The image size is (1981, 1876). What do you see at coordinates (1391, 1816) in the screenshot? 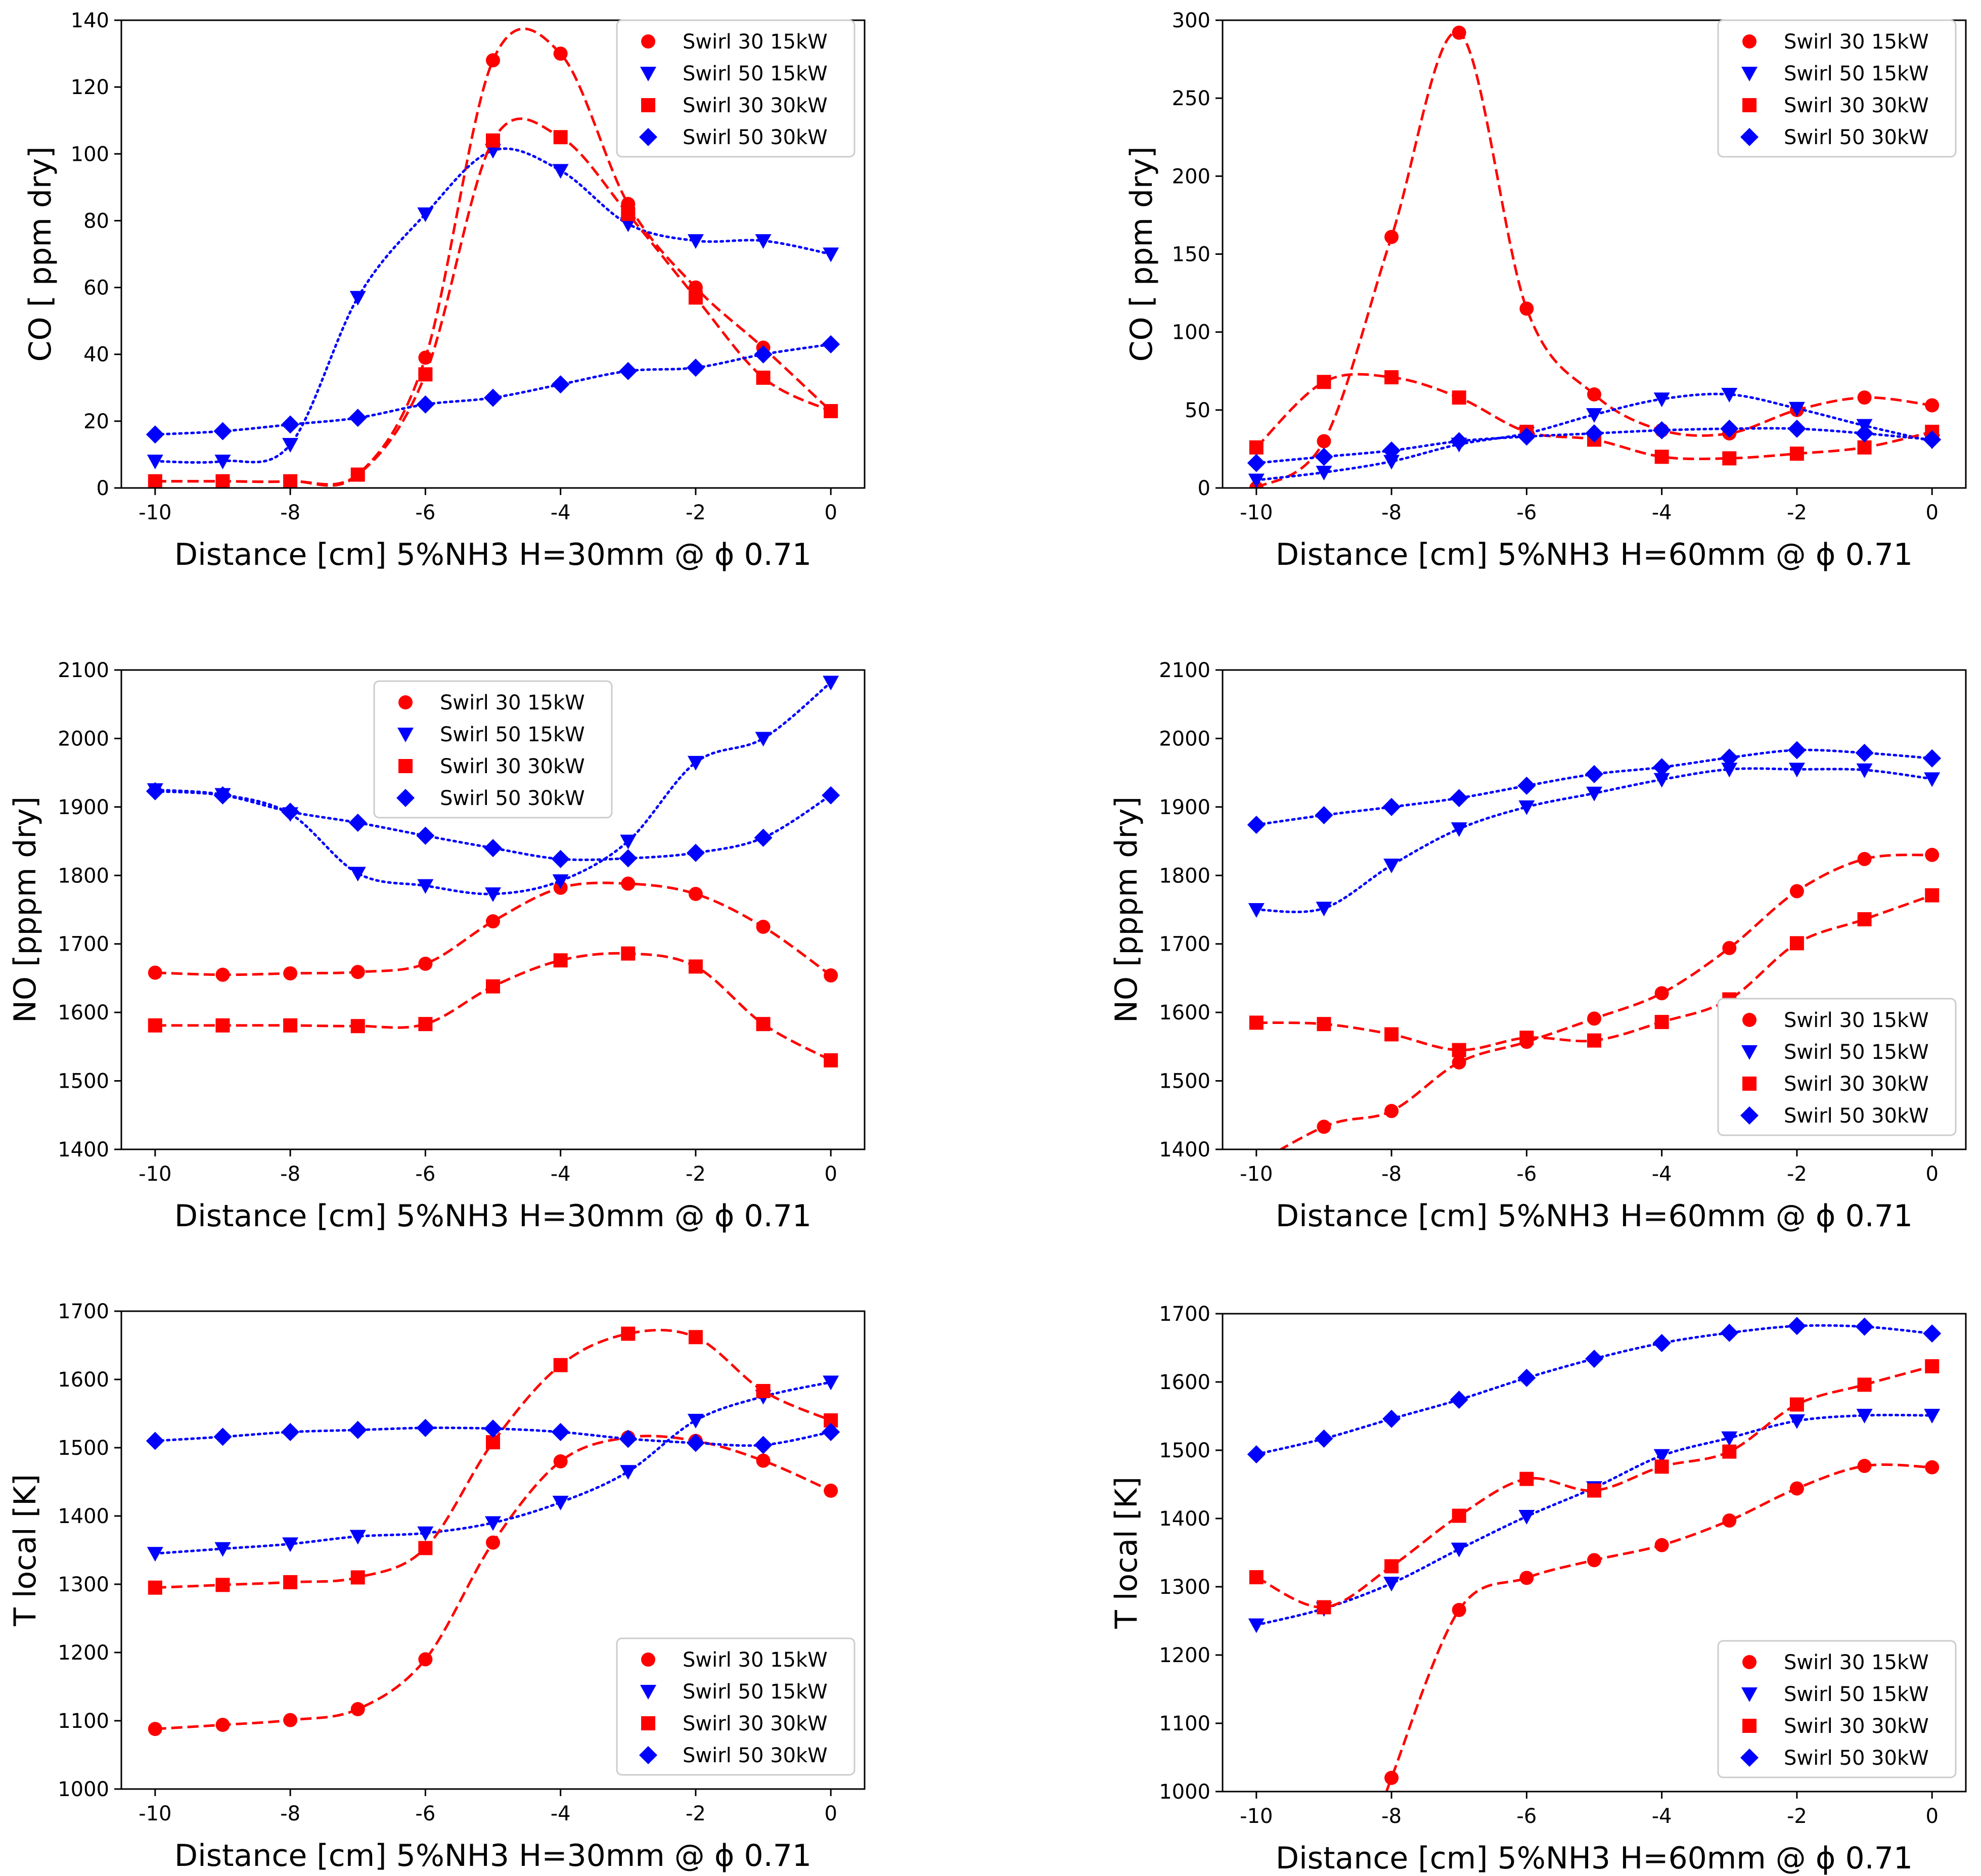
I see `x-tick-label: -8` at bounding box center [1391, 1816].